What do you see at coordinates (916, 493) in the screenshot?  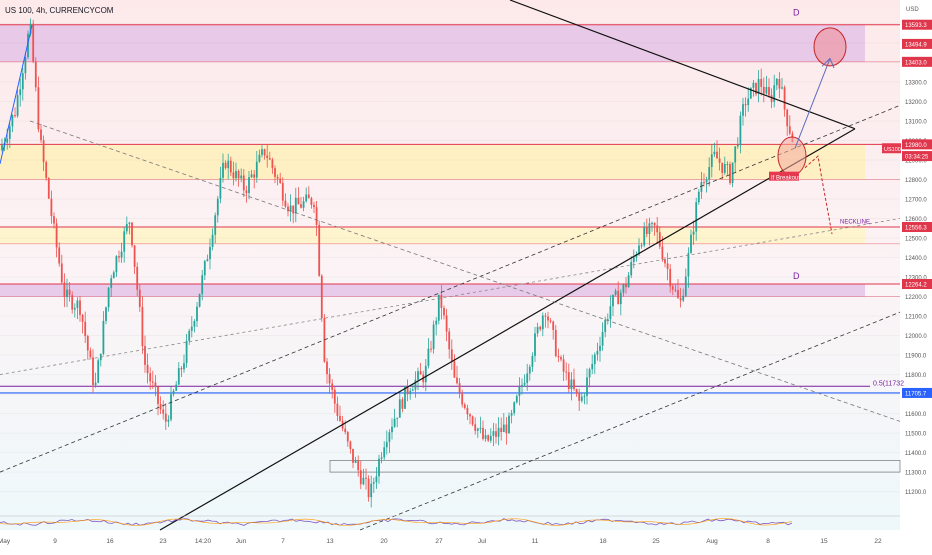 I see `y-tick-label: 11200.0` at bounding box center [916, 493].